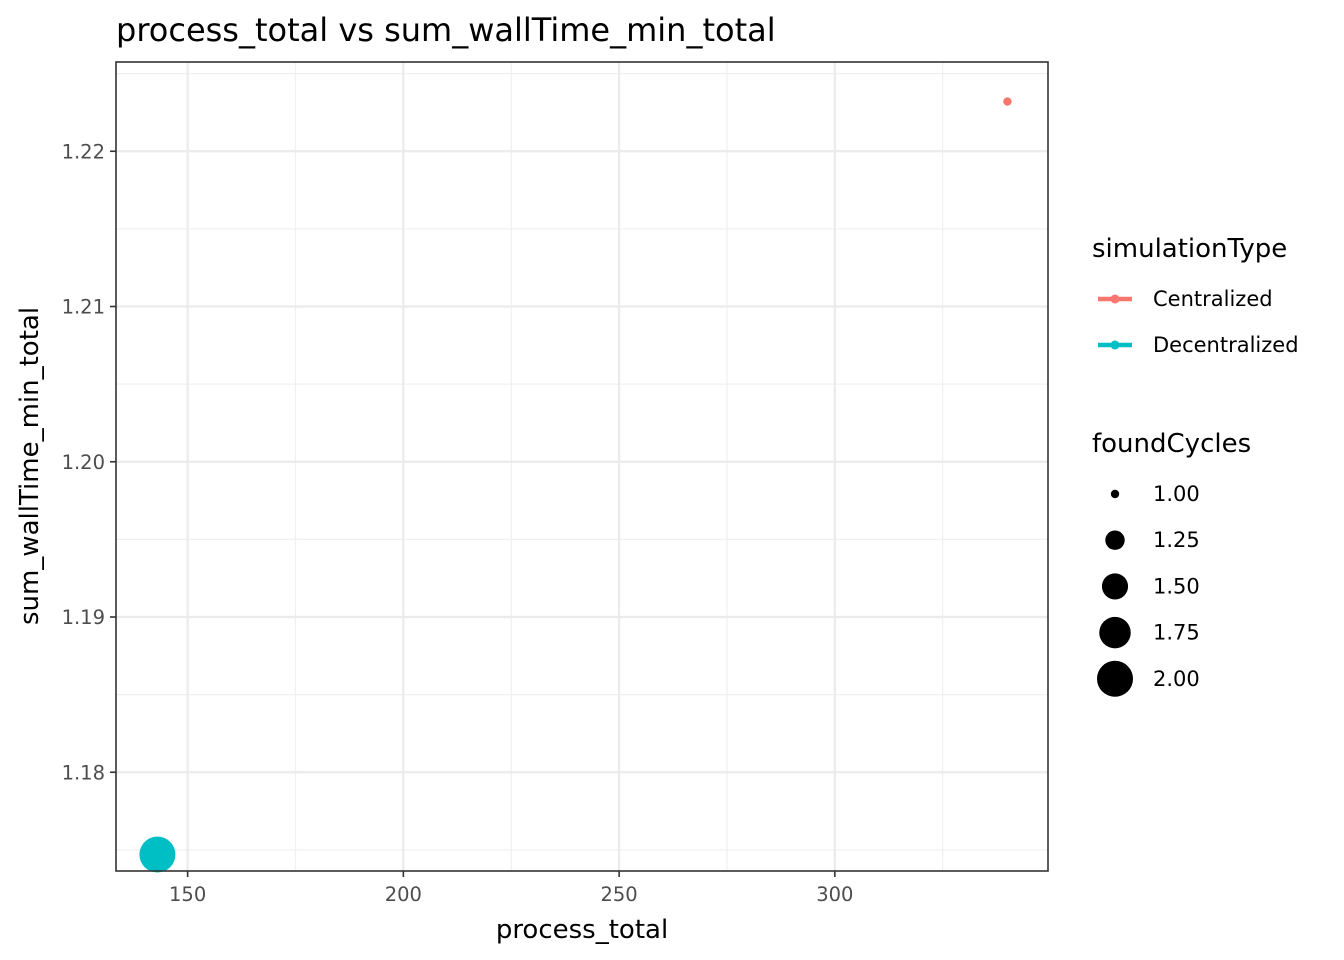 This screenshot has width=1344, height=960. I want to click on legend-size-label: 1.75, so click(1176, 633).